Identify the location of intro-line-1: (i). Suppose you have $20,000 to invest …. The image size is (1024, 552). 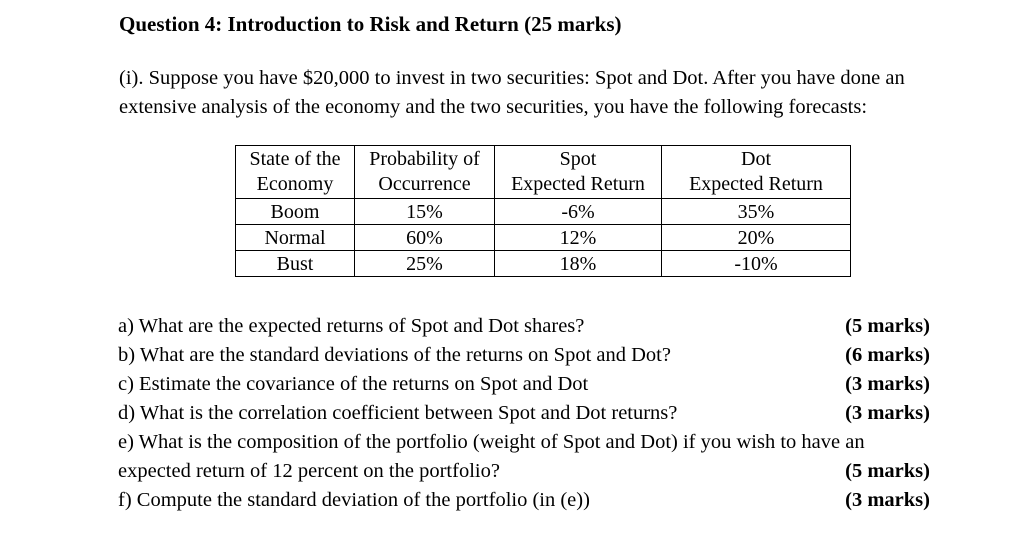
(512, 78).